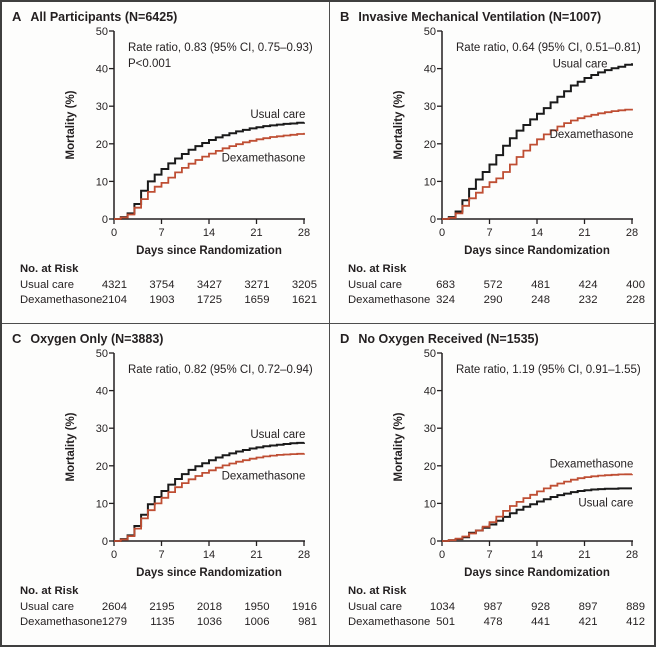  I want to click on risk-count: 2018, so click(209, 607).